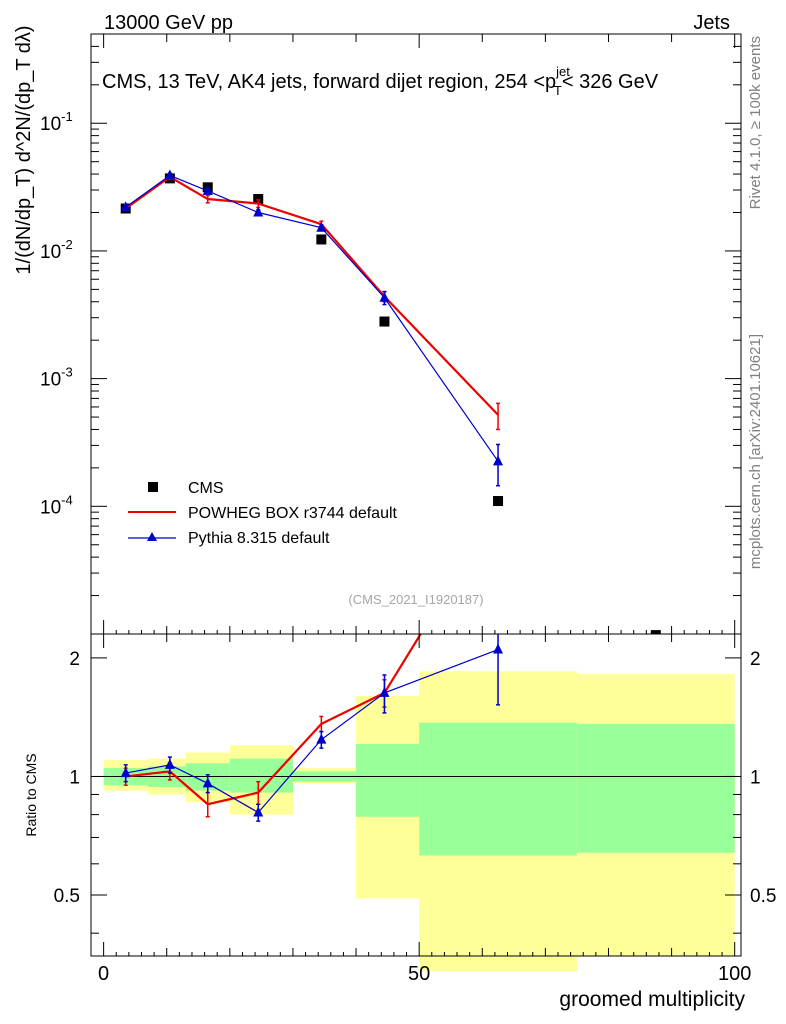  What do you see at coordinates (206, 488) in the screenshot?
I see `legend-cms-label: CMS` at bounding box center [206, 488].